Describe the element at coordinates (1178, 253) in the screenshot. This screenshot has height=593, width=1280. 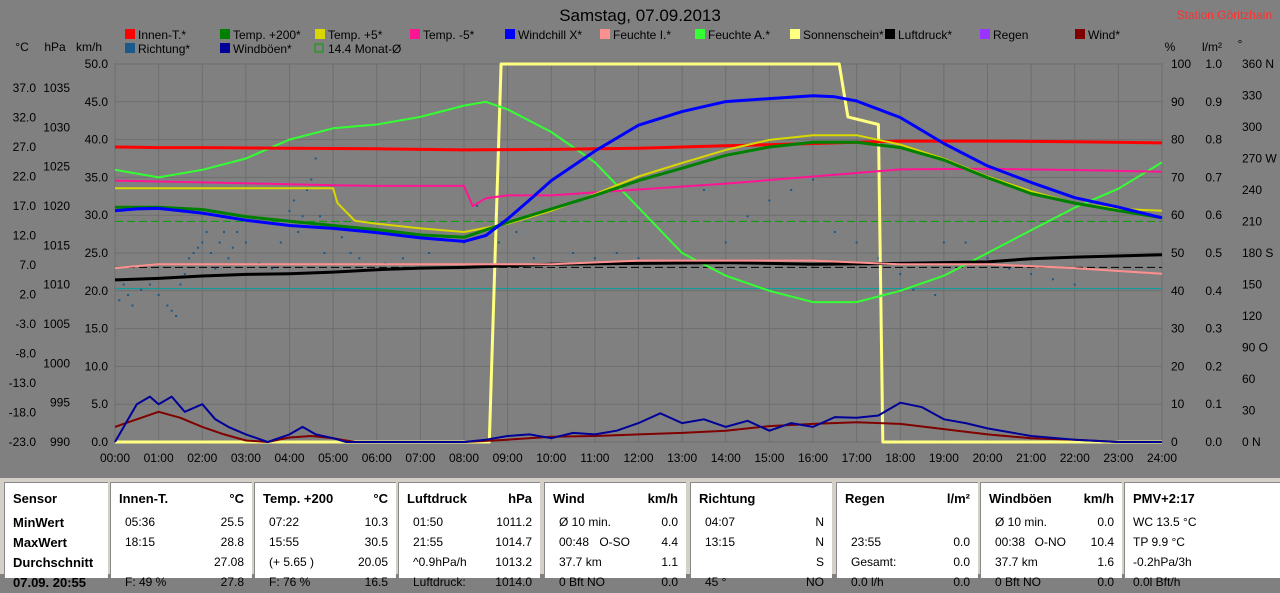
I see `pct-tick-label: 50` at that location.